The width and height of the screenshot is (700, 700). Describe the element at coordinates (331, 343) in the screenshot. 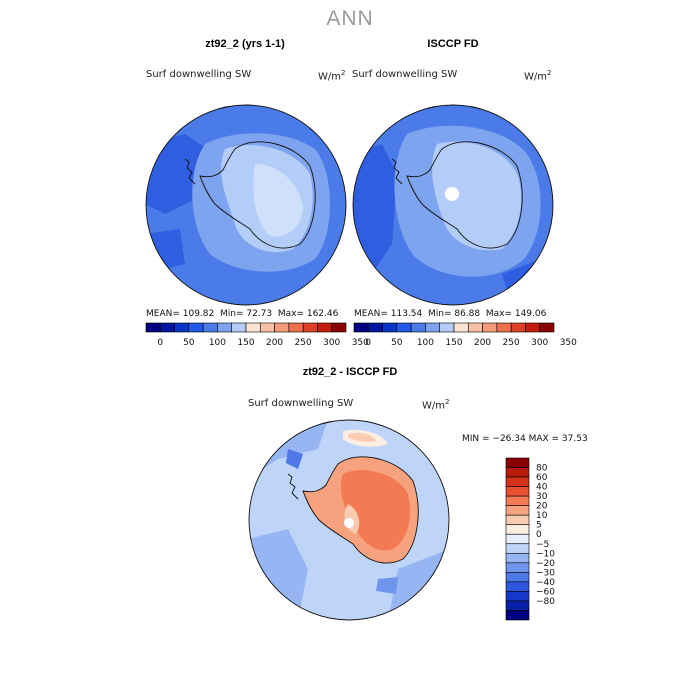

I see `panel1-colorbar-tick-label: 300` at that location.